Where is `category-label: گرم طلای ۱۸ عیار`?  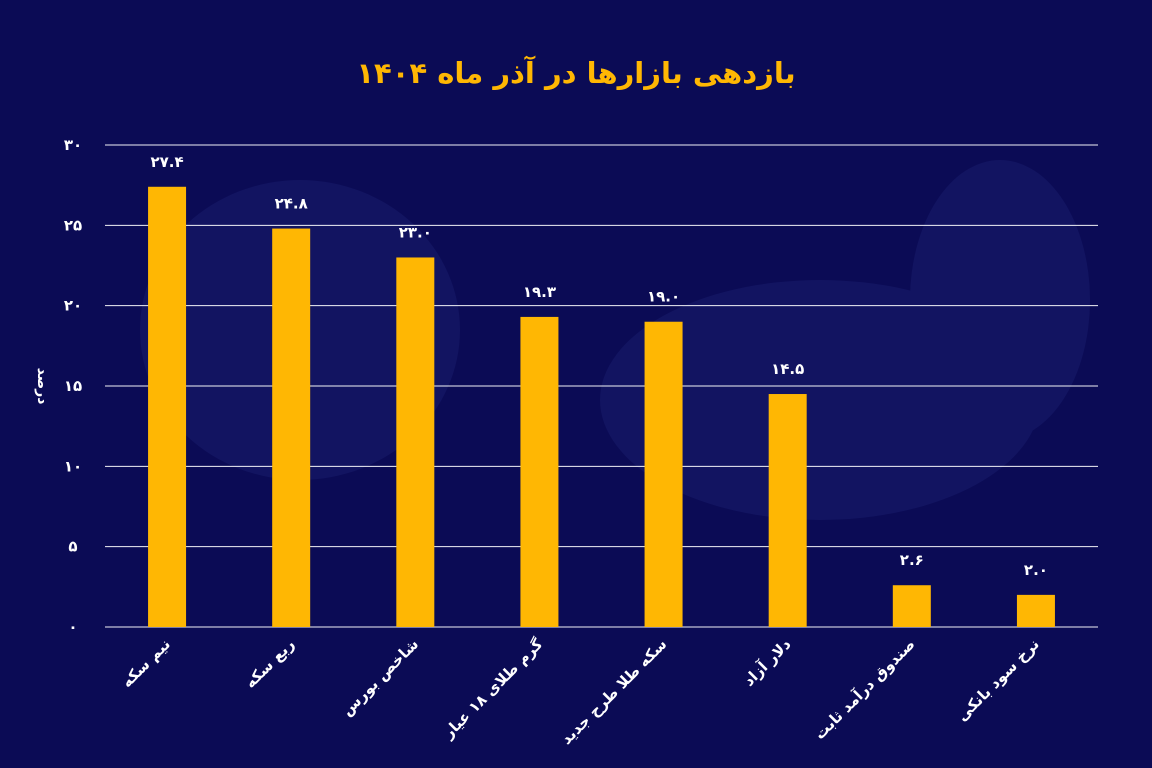 category-label: گرم طلای ۱۸ عیار is located at coordinates (493, 689).